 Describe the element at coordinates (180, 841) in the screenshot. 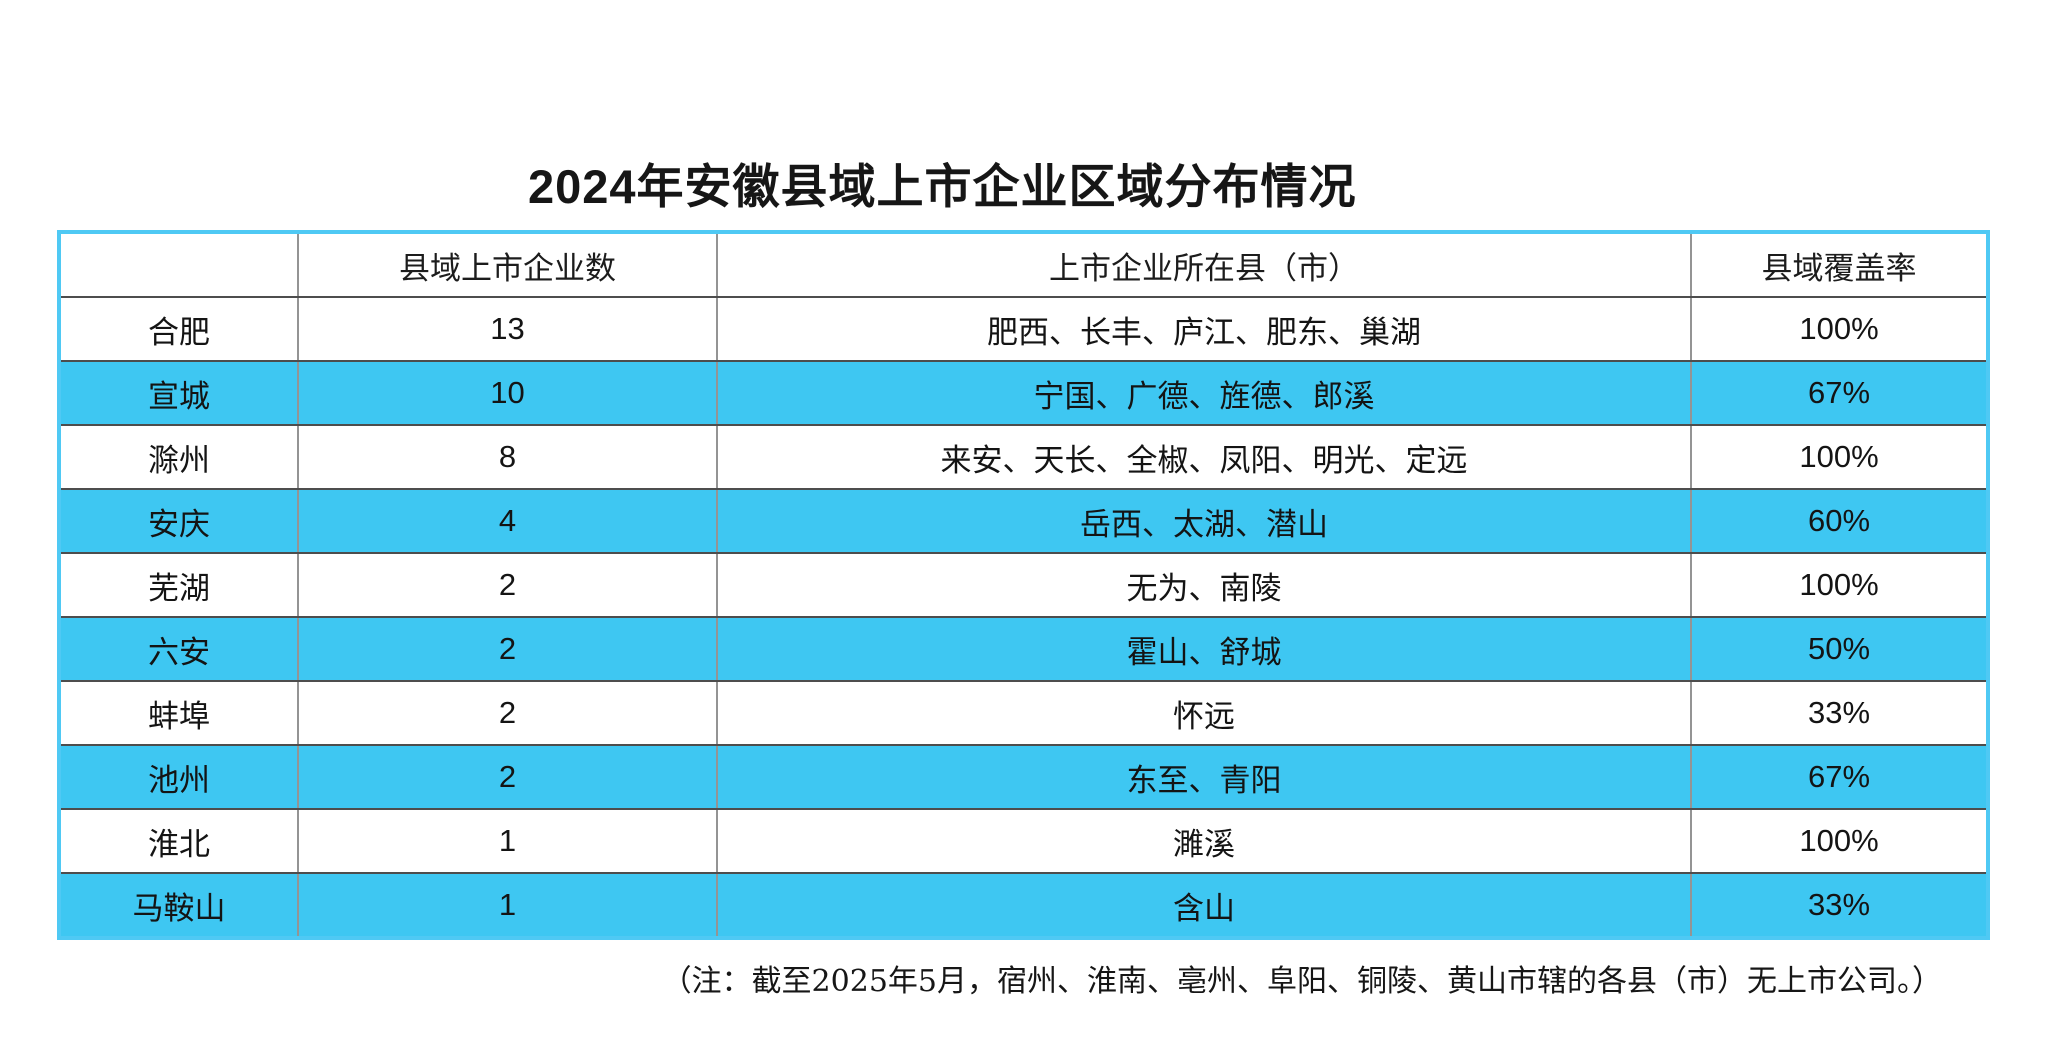

I see `city-cell: 淮北` at that location.